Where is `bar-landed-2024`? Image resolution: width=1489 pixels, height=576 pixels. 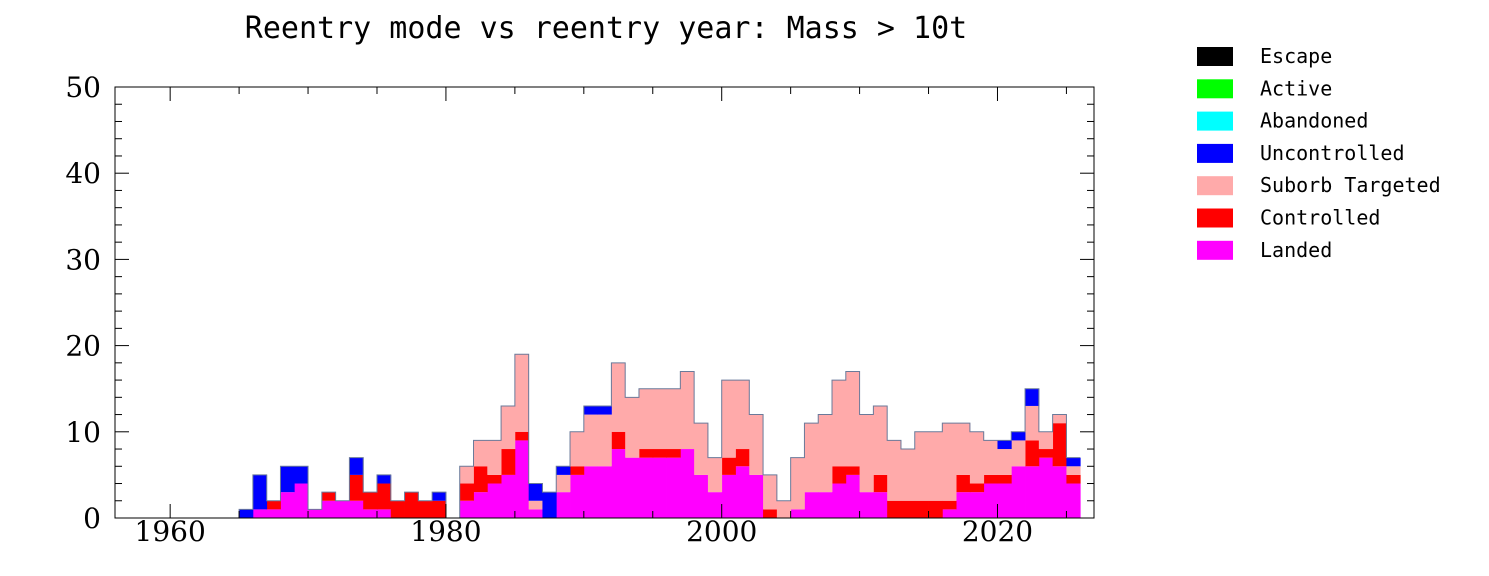 bar-landed-2024 is located at coordinates (1059, 492).